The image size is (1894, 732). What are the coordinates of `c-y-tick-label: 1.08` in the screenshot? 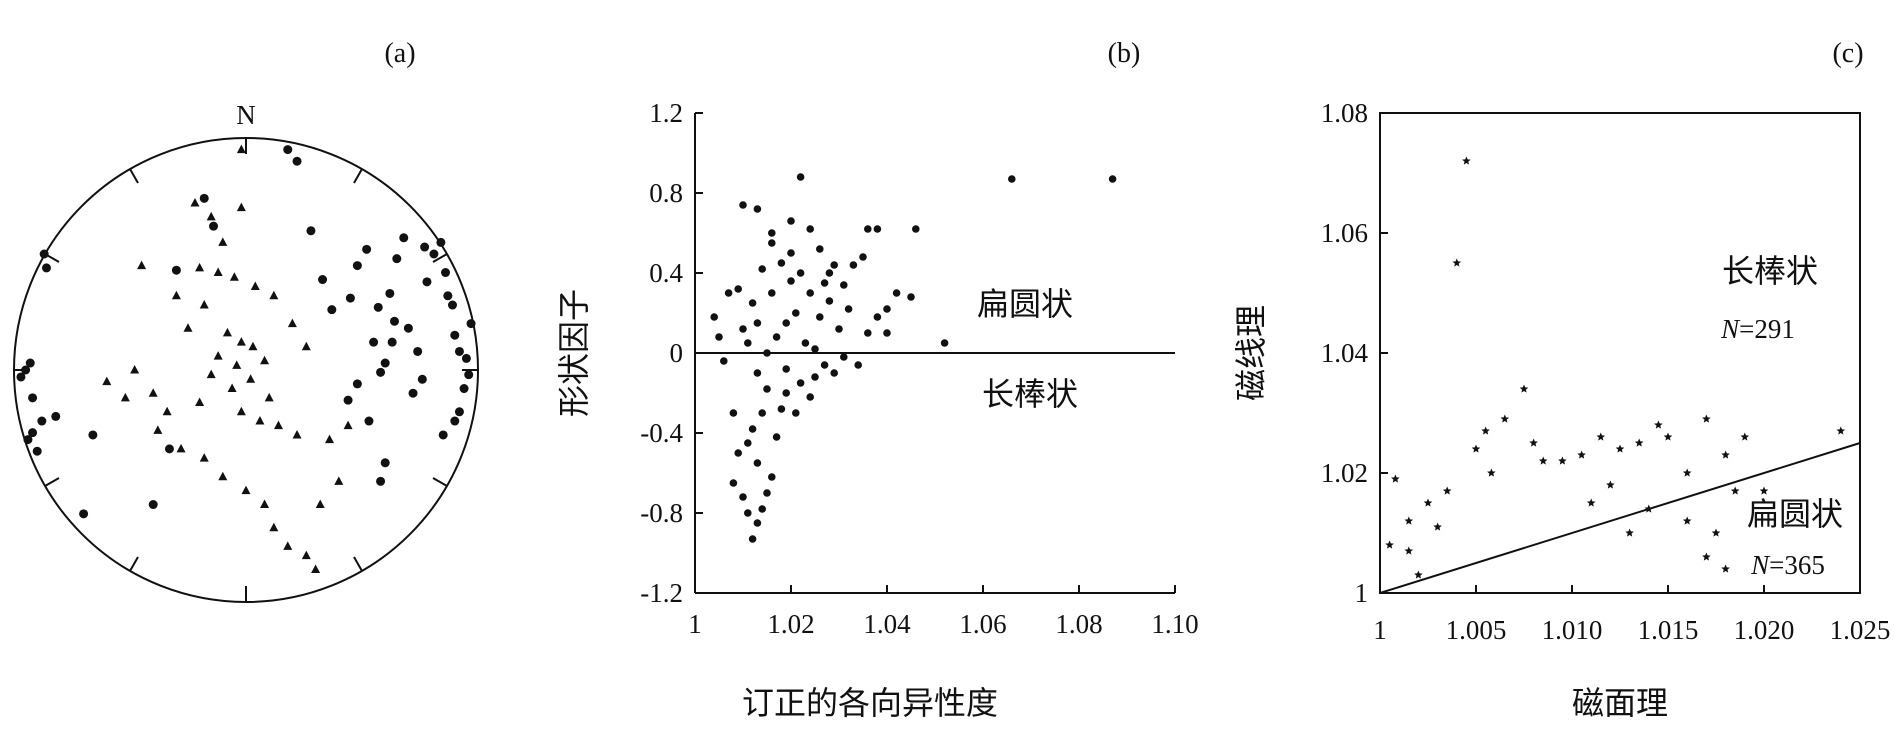 It's located at (1344, 113).